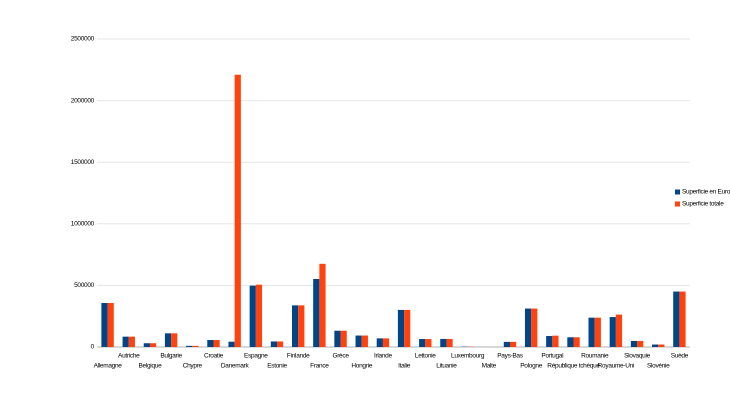 Image resolution: width=730 pixels, height=398 pixels. I want to click on x-tick-label: Chypre, so click(193, 366).